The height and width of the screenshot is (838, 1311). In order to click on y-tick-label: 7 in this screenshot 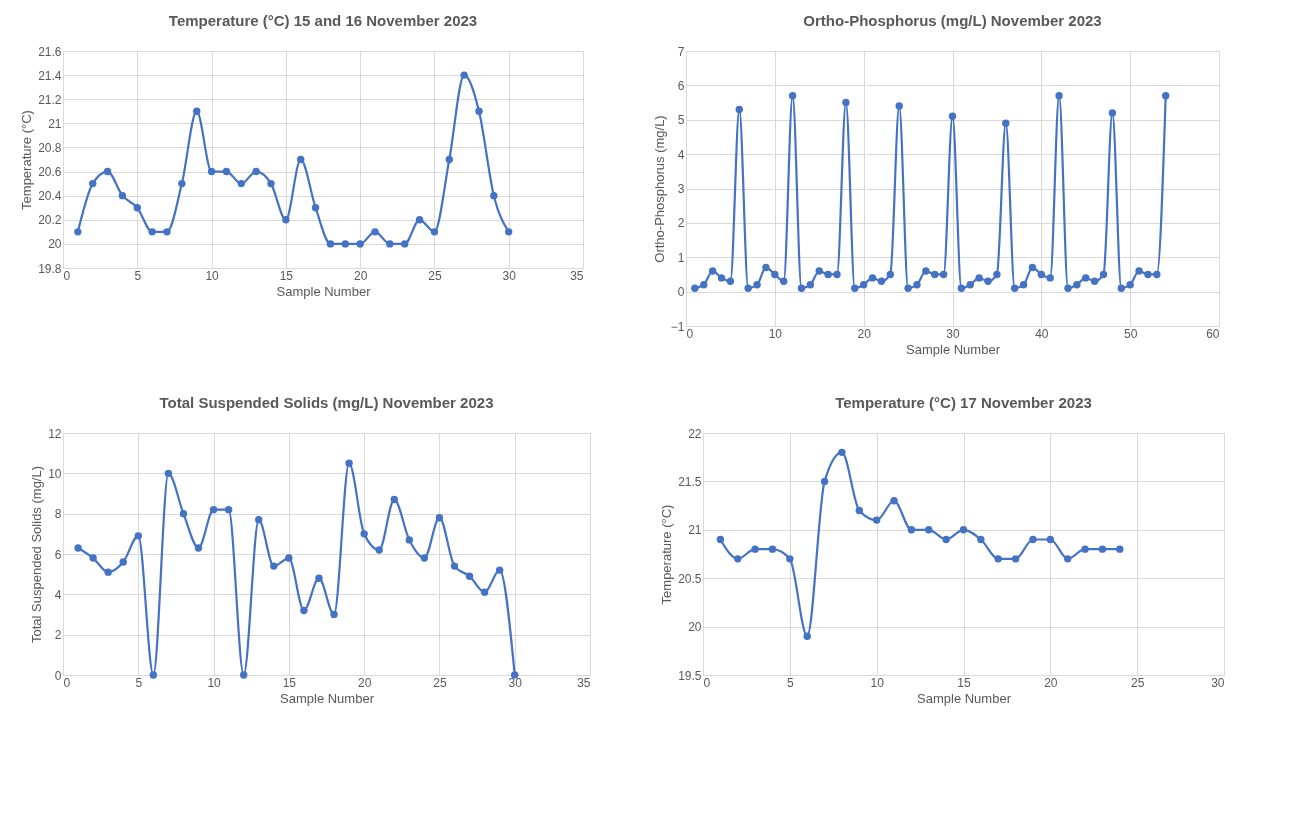, I will do `click(681, 51)`.